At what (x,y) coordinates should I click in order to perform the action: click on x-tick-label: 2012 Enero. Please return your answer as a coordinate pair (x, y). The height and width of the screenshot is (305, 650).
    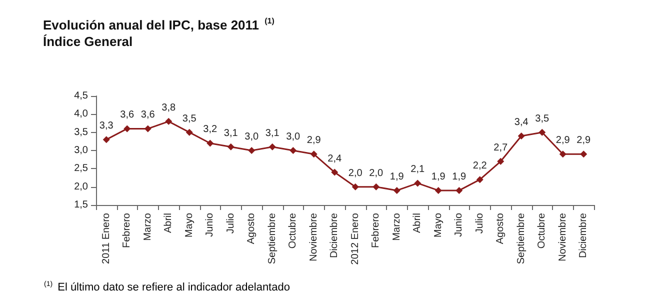
    Looking at the image, I should click on (355, 238).